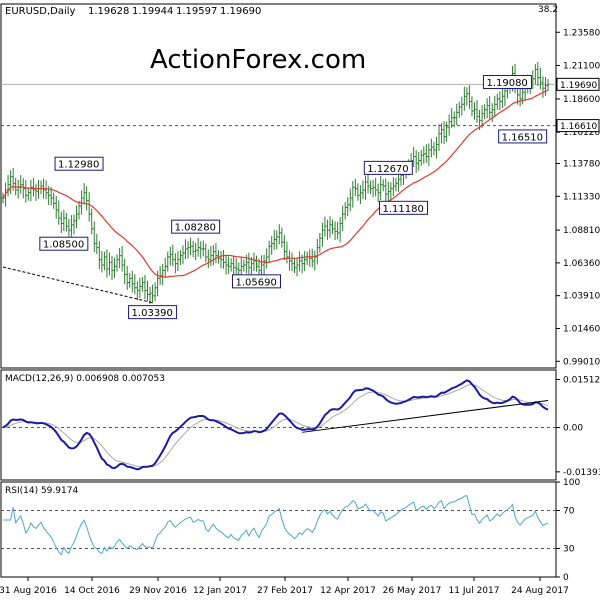 The width and height of the screenshot is (600, 600). What do you see at coordinates (540, 591) in the screenshot?
I see `x-tick-label: 24 Aug 2017` at bounding box center [540, 591].